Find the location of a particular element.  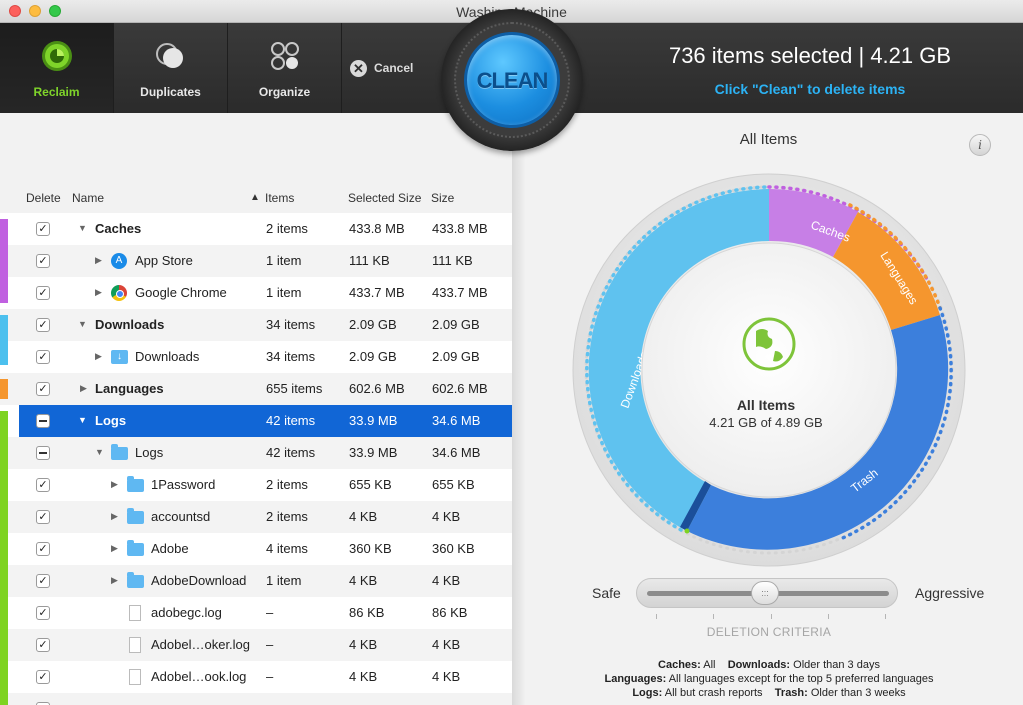

row-items: 42 items is located at coordinates (291, 452).